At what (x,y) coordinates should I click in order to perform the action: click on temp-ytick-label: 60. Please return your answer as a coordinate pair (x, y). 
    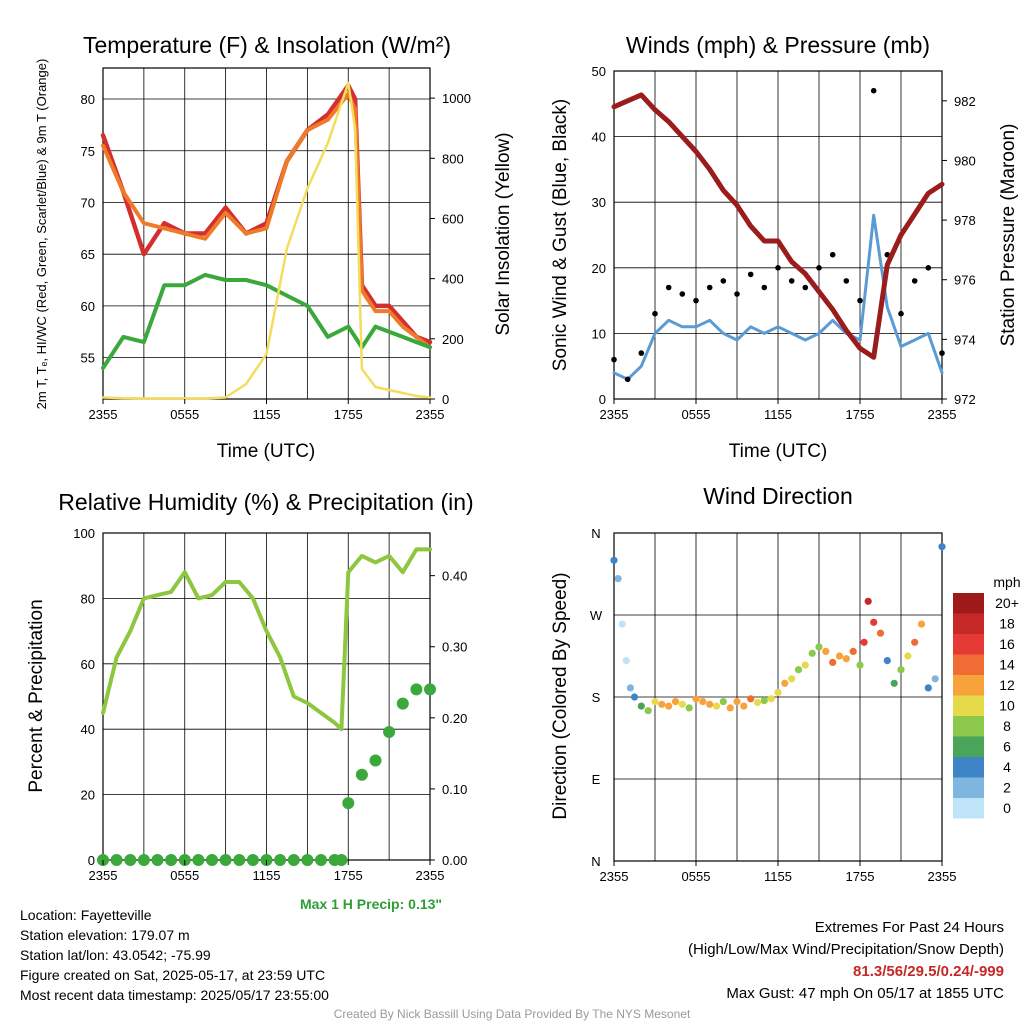
    Looking at the image, I should click on (88, 306).